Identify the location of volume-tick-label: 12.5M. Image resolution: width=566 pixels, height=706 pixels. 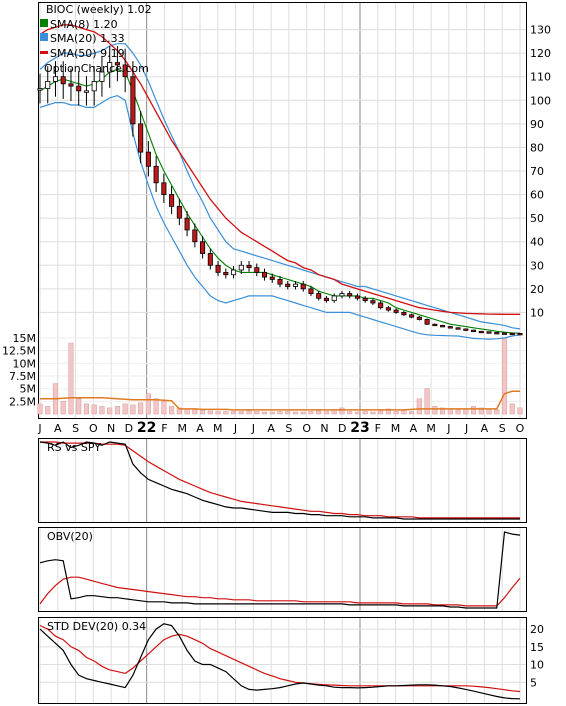
(19, 351).